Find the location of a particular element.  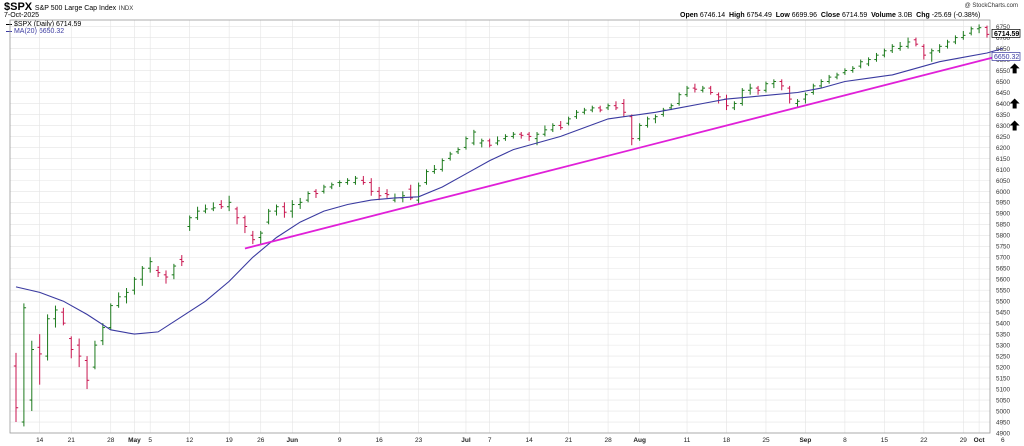

close-label: Close is located at coordinates (830, 15).